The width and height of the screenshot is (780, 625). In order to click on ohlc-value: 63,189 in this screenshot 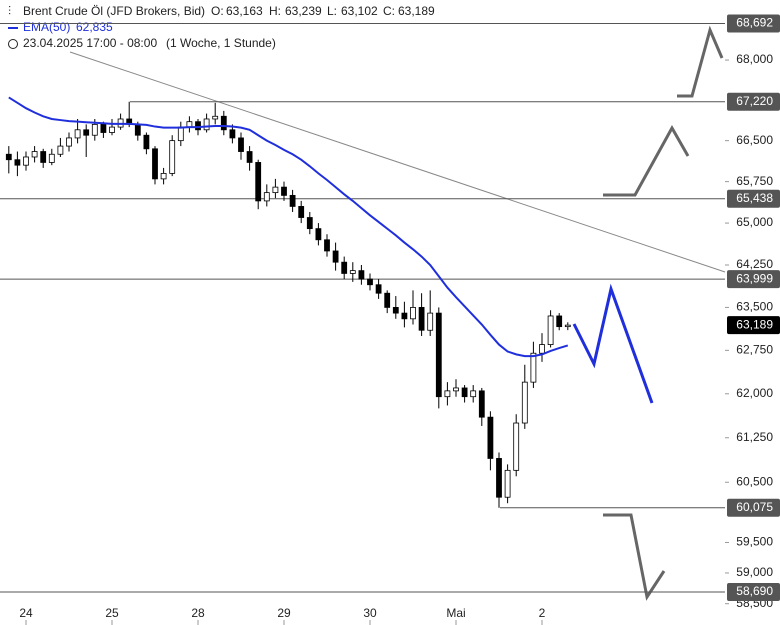, I will do `click(416, 11)`.